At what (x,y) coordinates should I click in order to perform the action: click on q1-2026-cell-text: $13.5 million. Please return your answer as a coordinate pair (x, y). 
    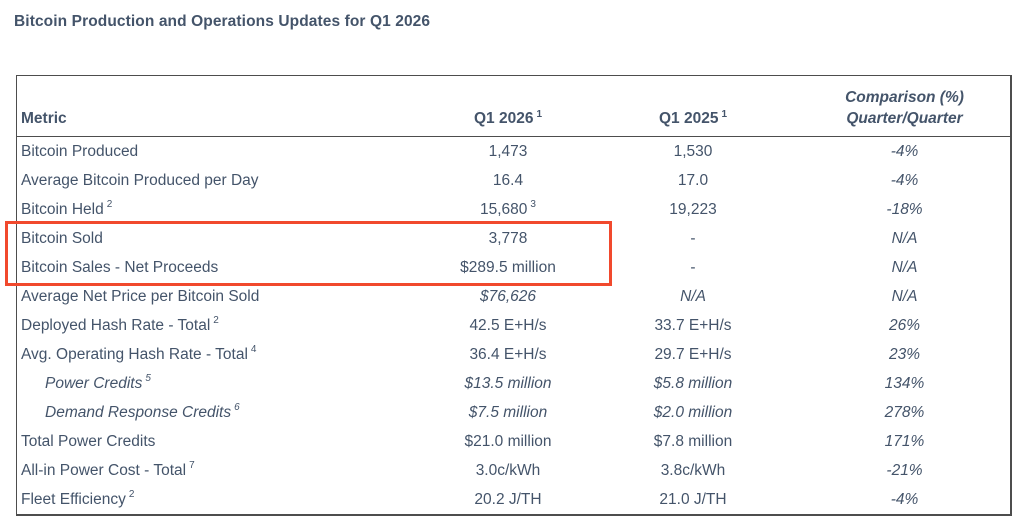
    Looking at the image, I should click on (508, 383).